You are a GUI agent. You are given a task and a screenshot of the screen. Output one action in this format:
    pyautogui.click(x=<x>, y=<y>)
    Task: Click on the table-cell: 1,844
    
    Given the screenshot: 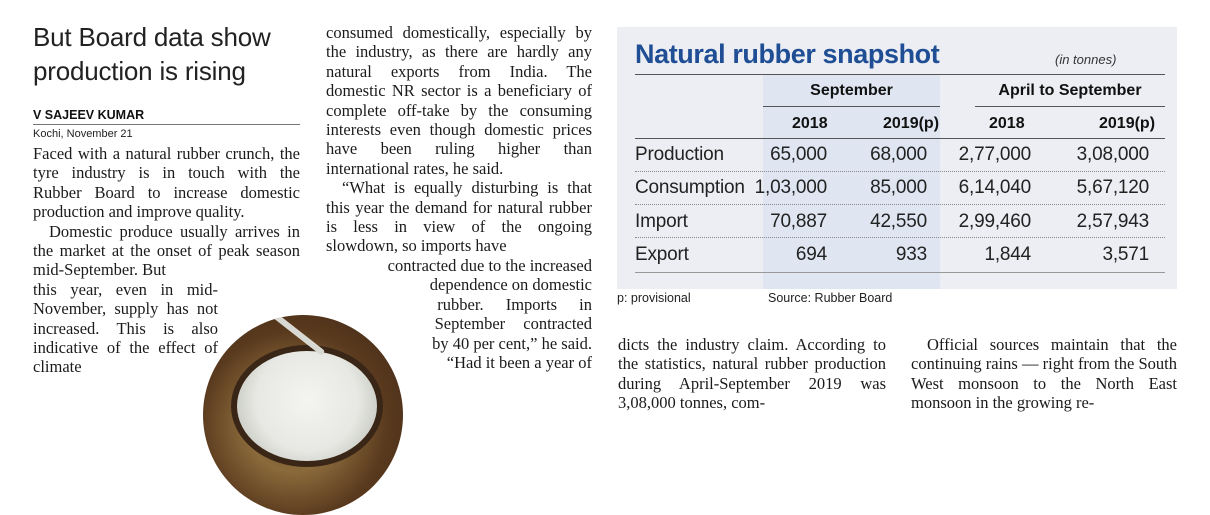 What is the action you would take?
    pyautogui.click(x=1007, y=254)
    